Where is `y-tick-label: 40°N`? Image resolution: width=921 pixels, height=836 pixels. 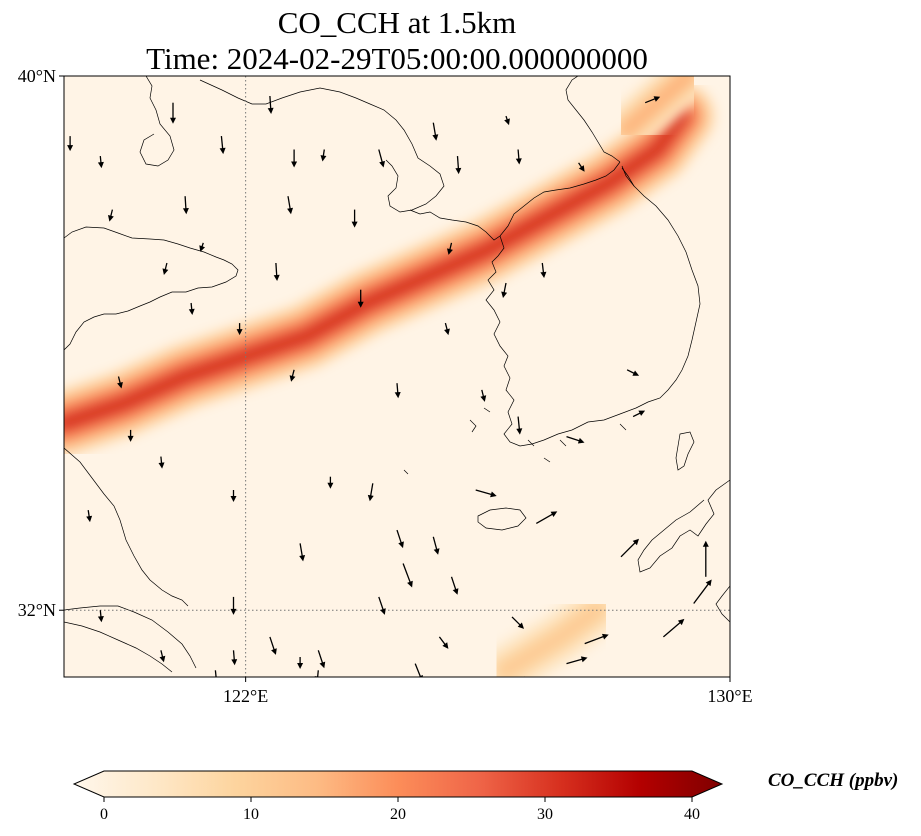 y-tick-label: 40°N is located at coordinates (36, 76).